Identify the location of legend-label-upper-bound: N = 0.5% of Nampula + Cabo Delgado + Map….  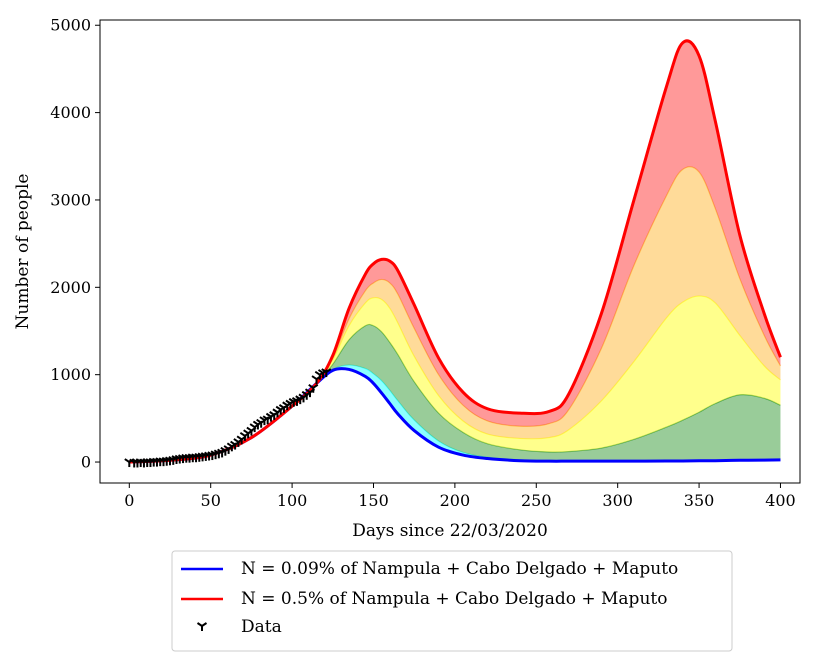
(454, 599).